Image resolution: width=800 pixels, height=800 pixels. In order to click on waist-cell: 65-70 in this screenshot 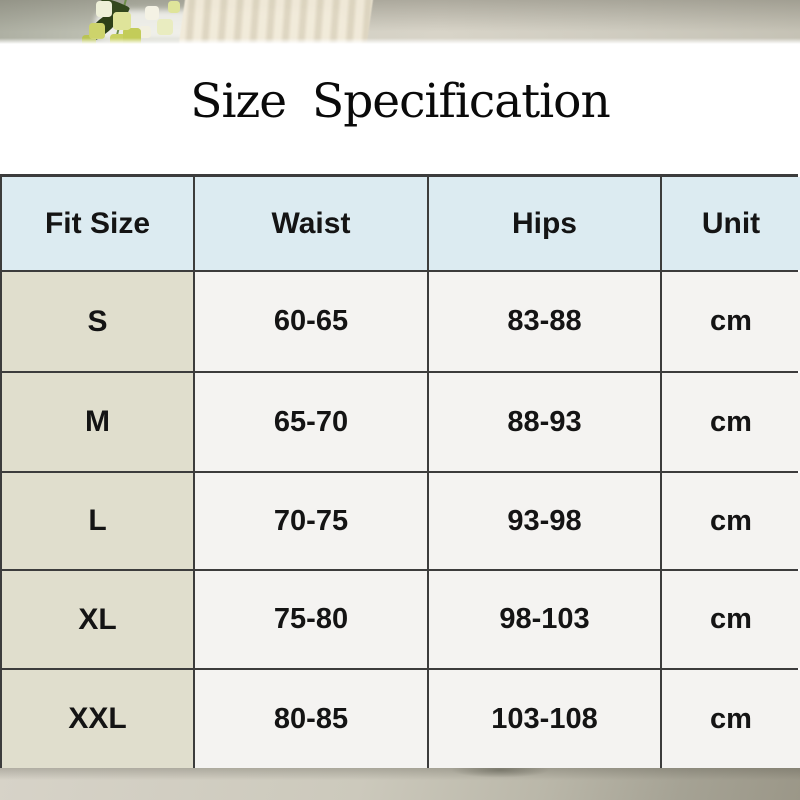, I will do `click(311, 422)`.